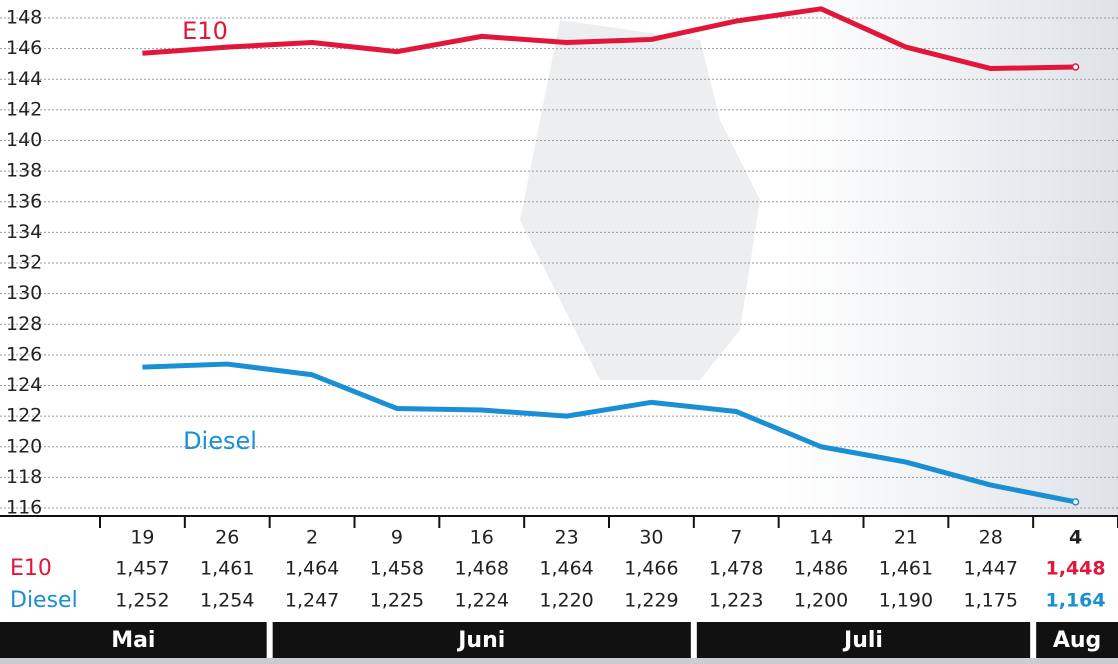 The height and width of the screenshot is (664, 1118). What do you see at coordinates (205, 31) in the screenshot?
I see `series-label: E10` at bounding box center [205, 31].